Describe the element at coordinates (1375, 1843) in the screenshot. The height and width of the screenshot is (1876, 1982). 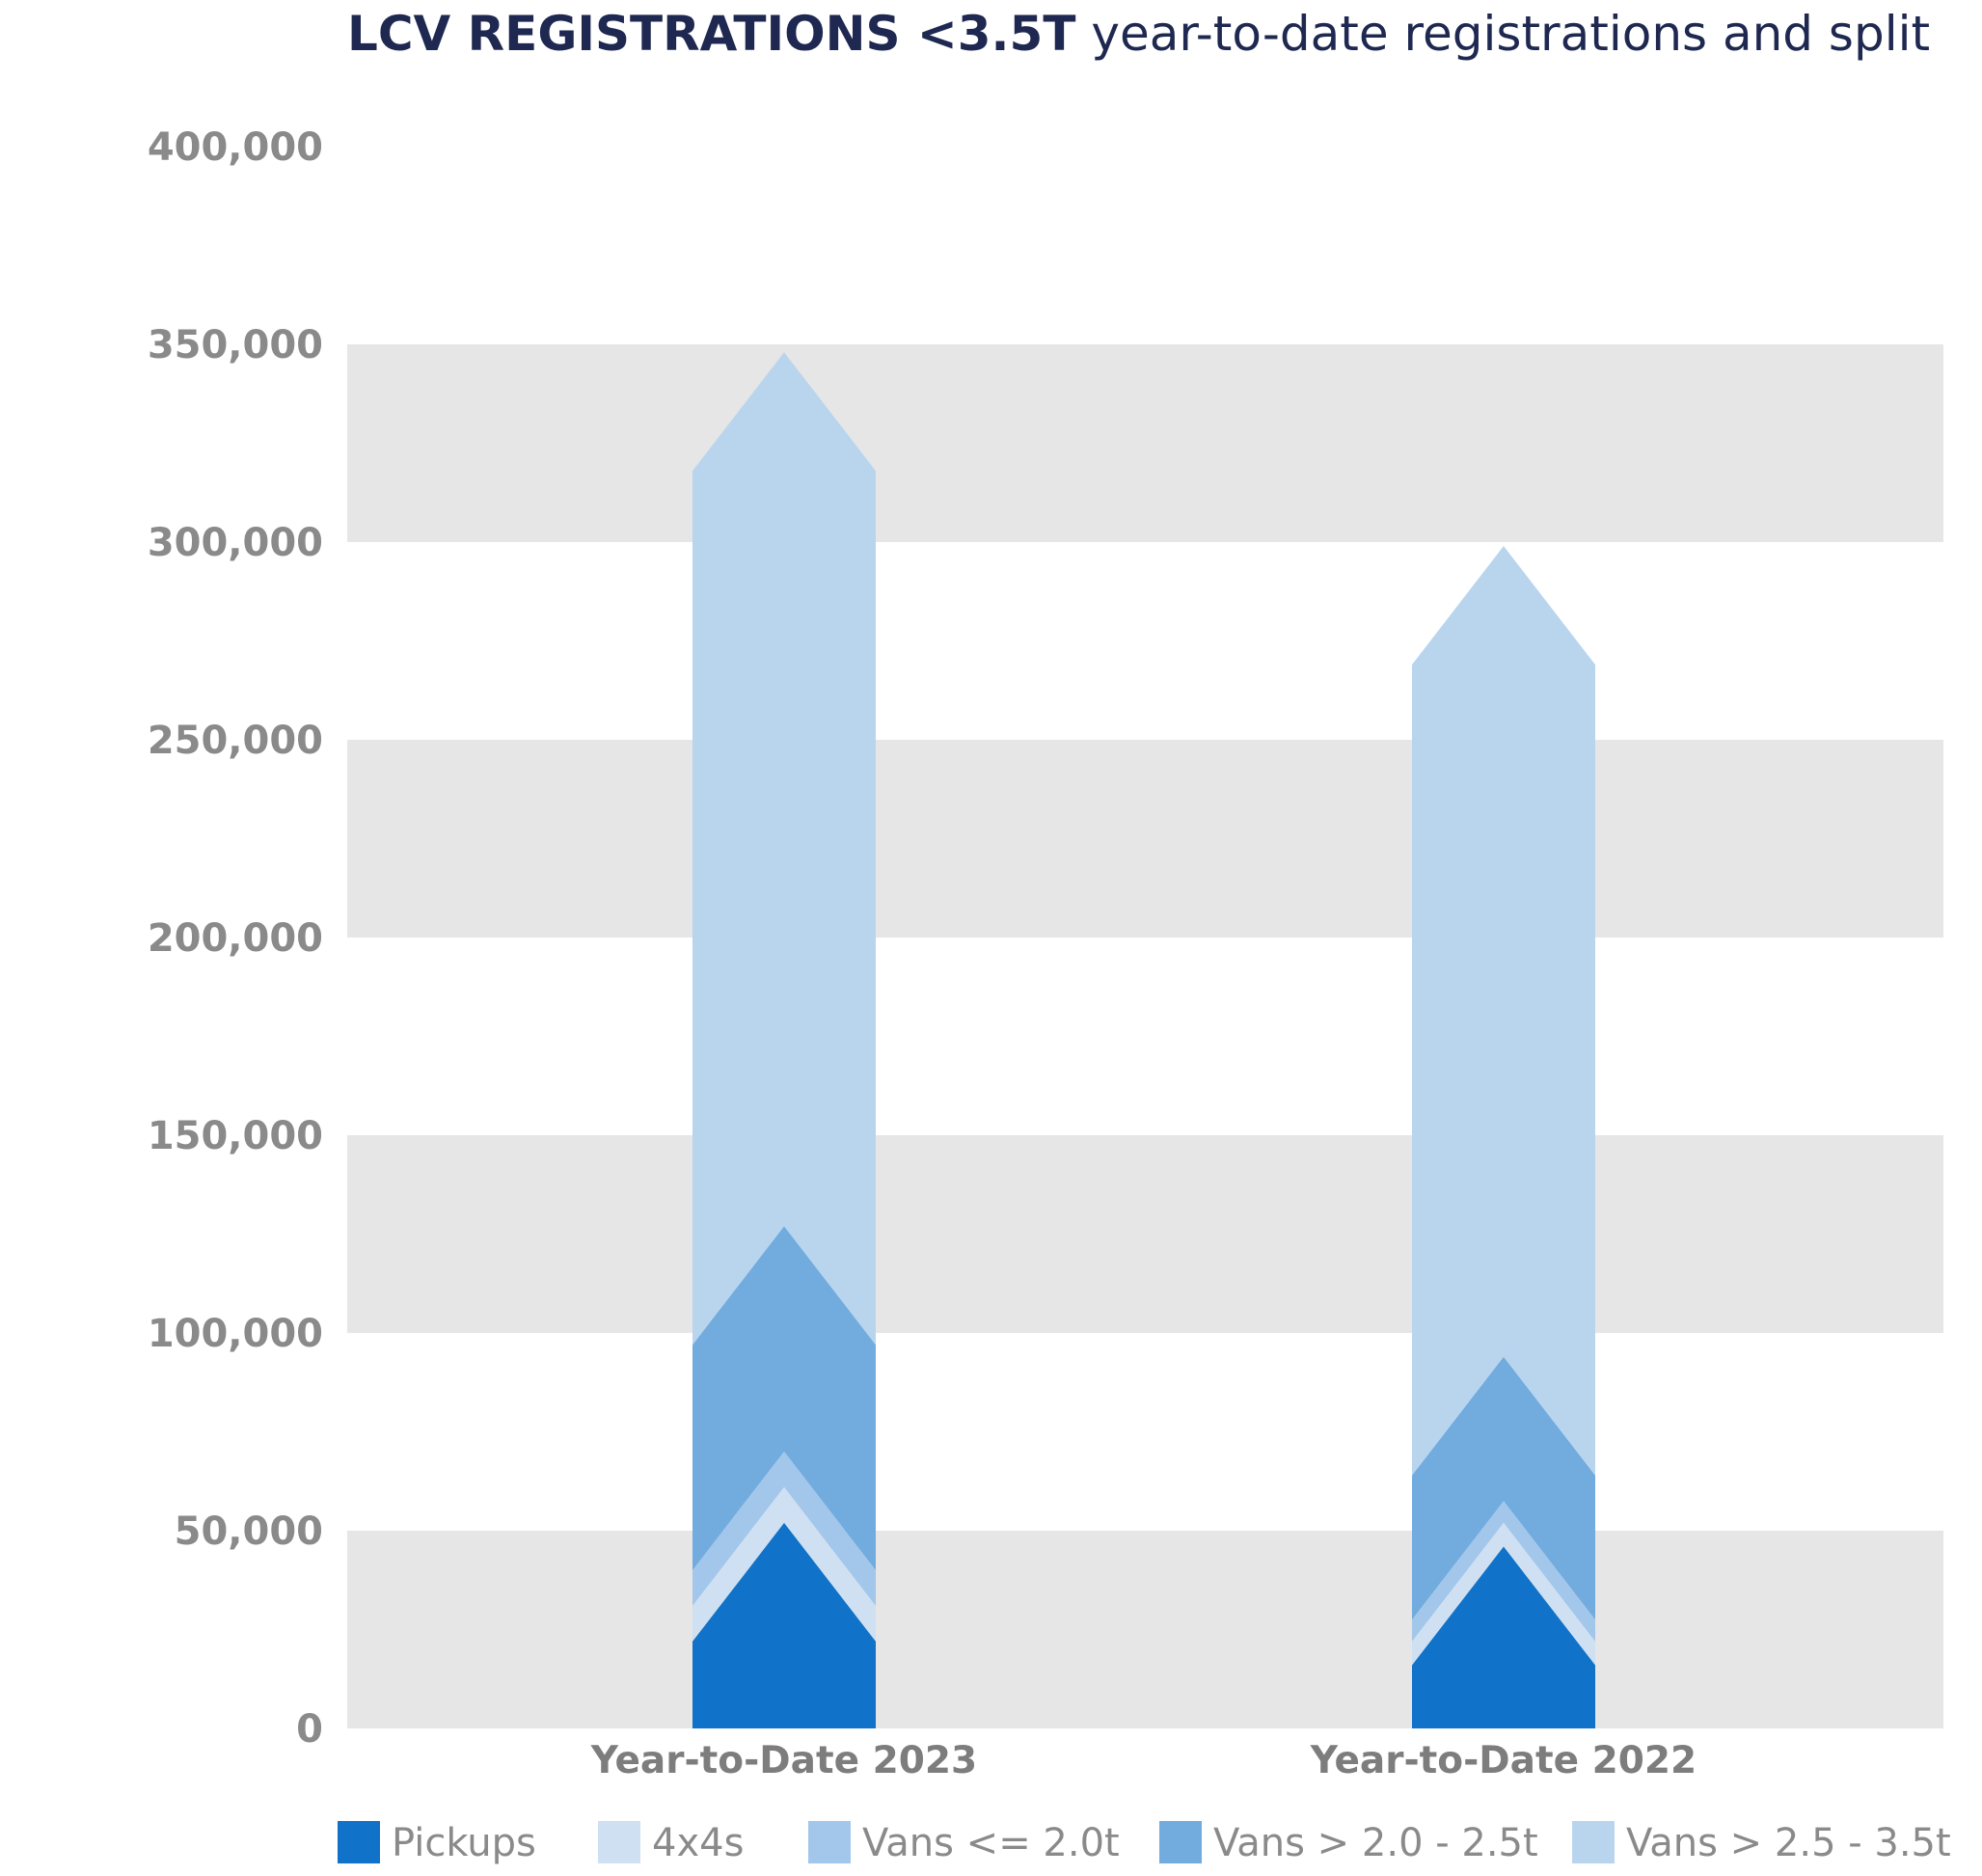
I see `legend-label-3: Vans > 2.0 - 2.5t` at that location.